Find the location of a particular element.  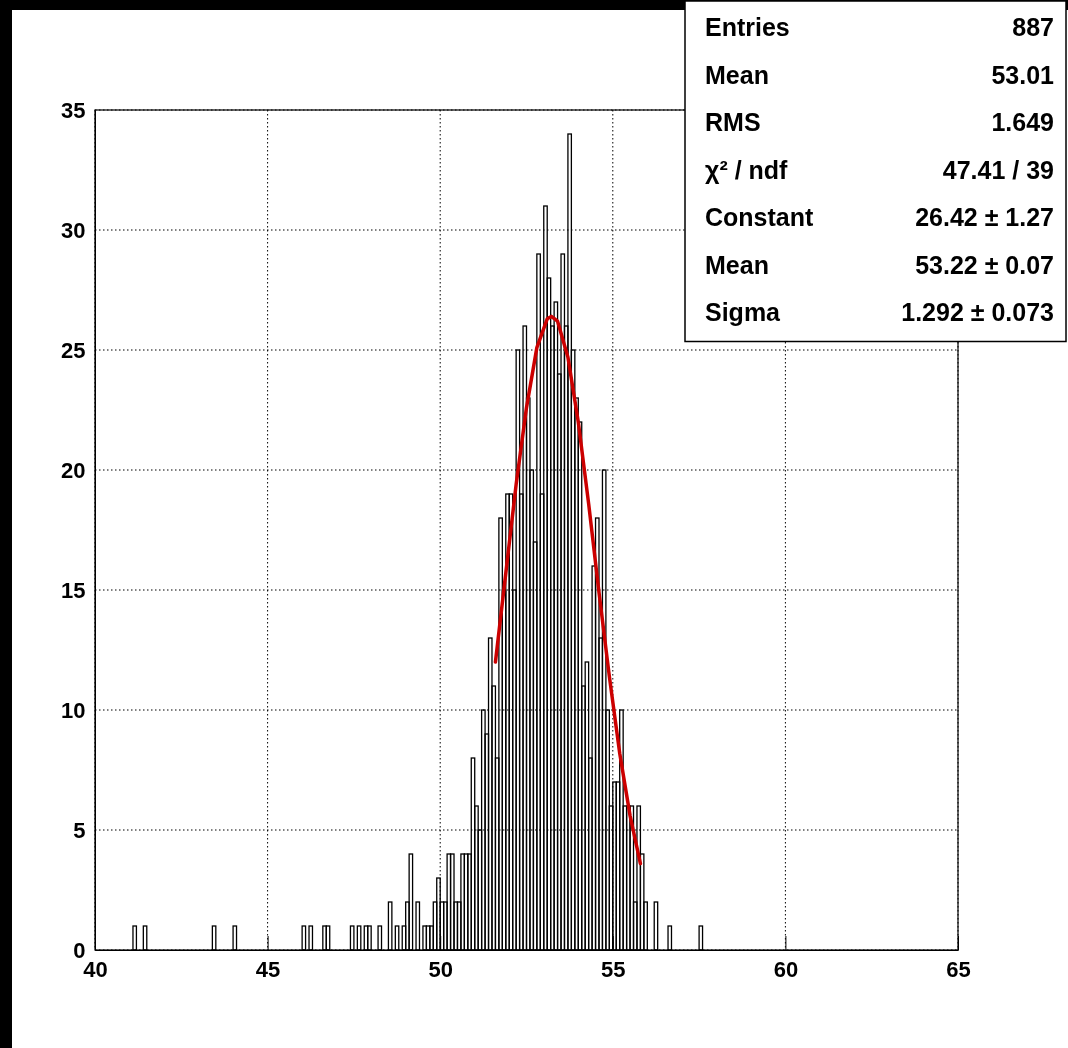

x-tick-label: 65 is located at coordinates (958, 970).